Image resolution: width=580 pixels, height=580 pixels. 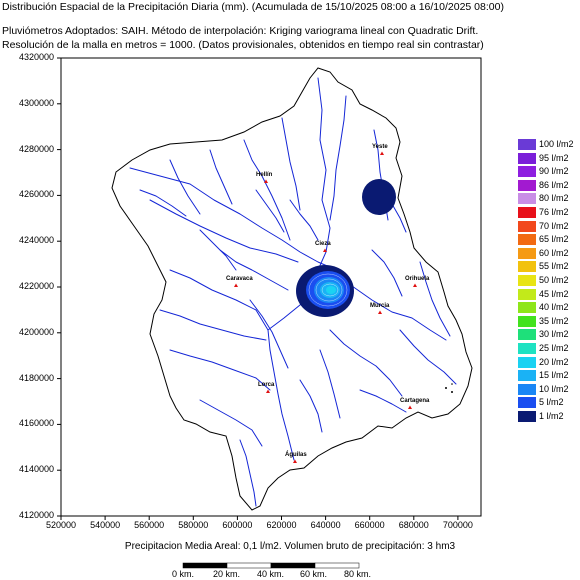 What do you see at coordinates (358, 574) in the screenshot?
I see `scale-label: 80 km.` at bounding box center [358, 574].